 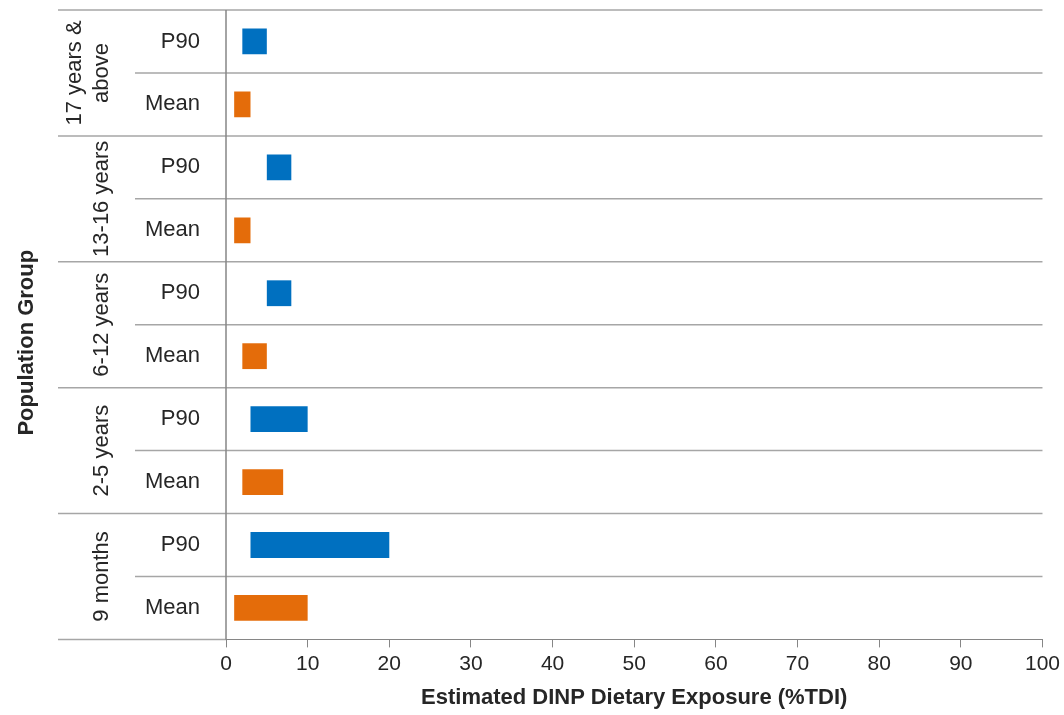 I want to click on y-tick-label: 13-16 years, so click(x=101, y=198).